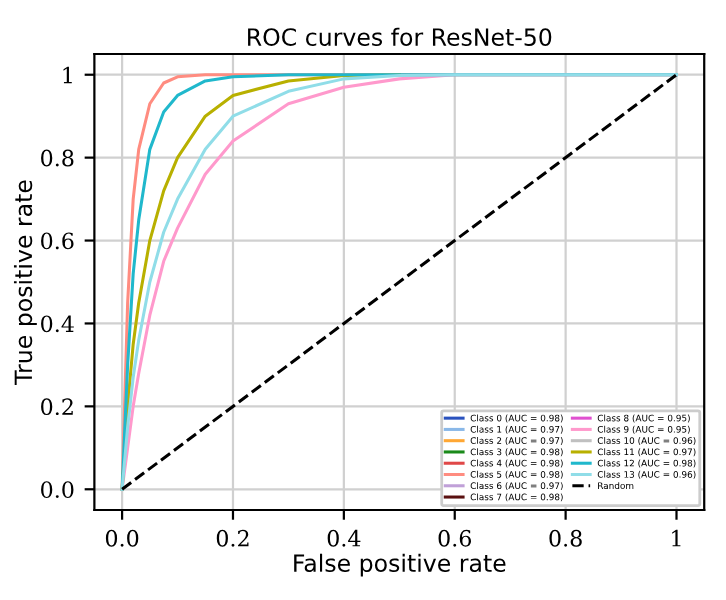 The image size is (726, 600). Describe the element at coordinates (57, 158) in the screenshot. I see `y-tick-label: 0.8` at that location.